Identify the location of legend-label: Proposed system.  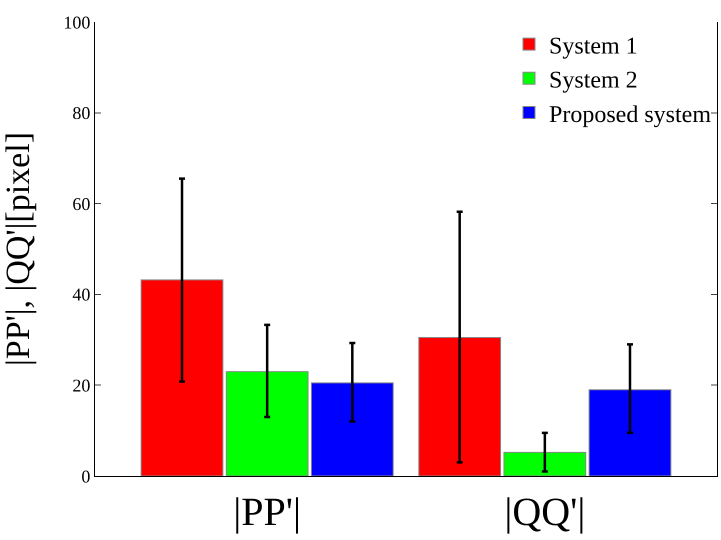
(630, 115).